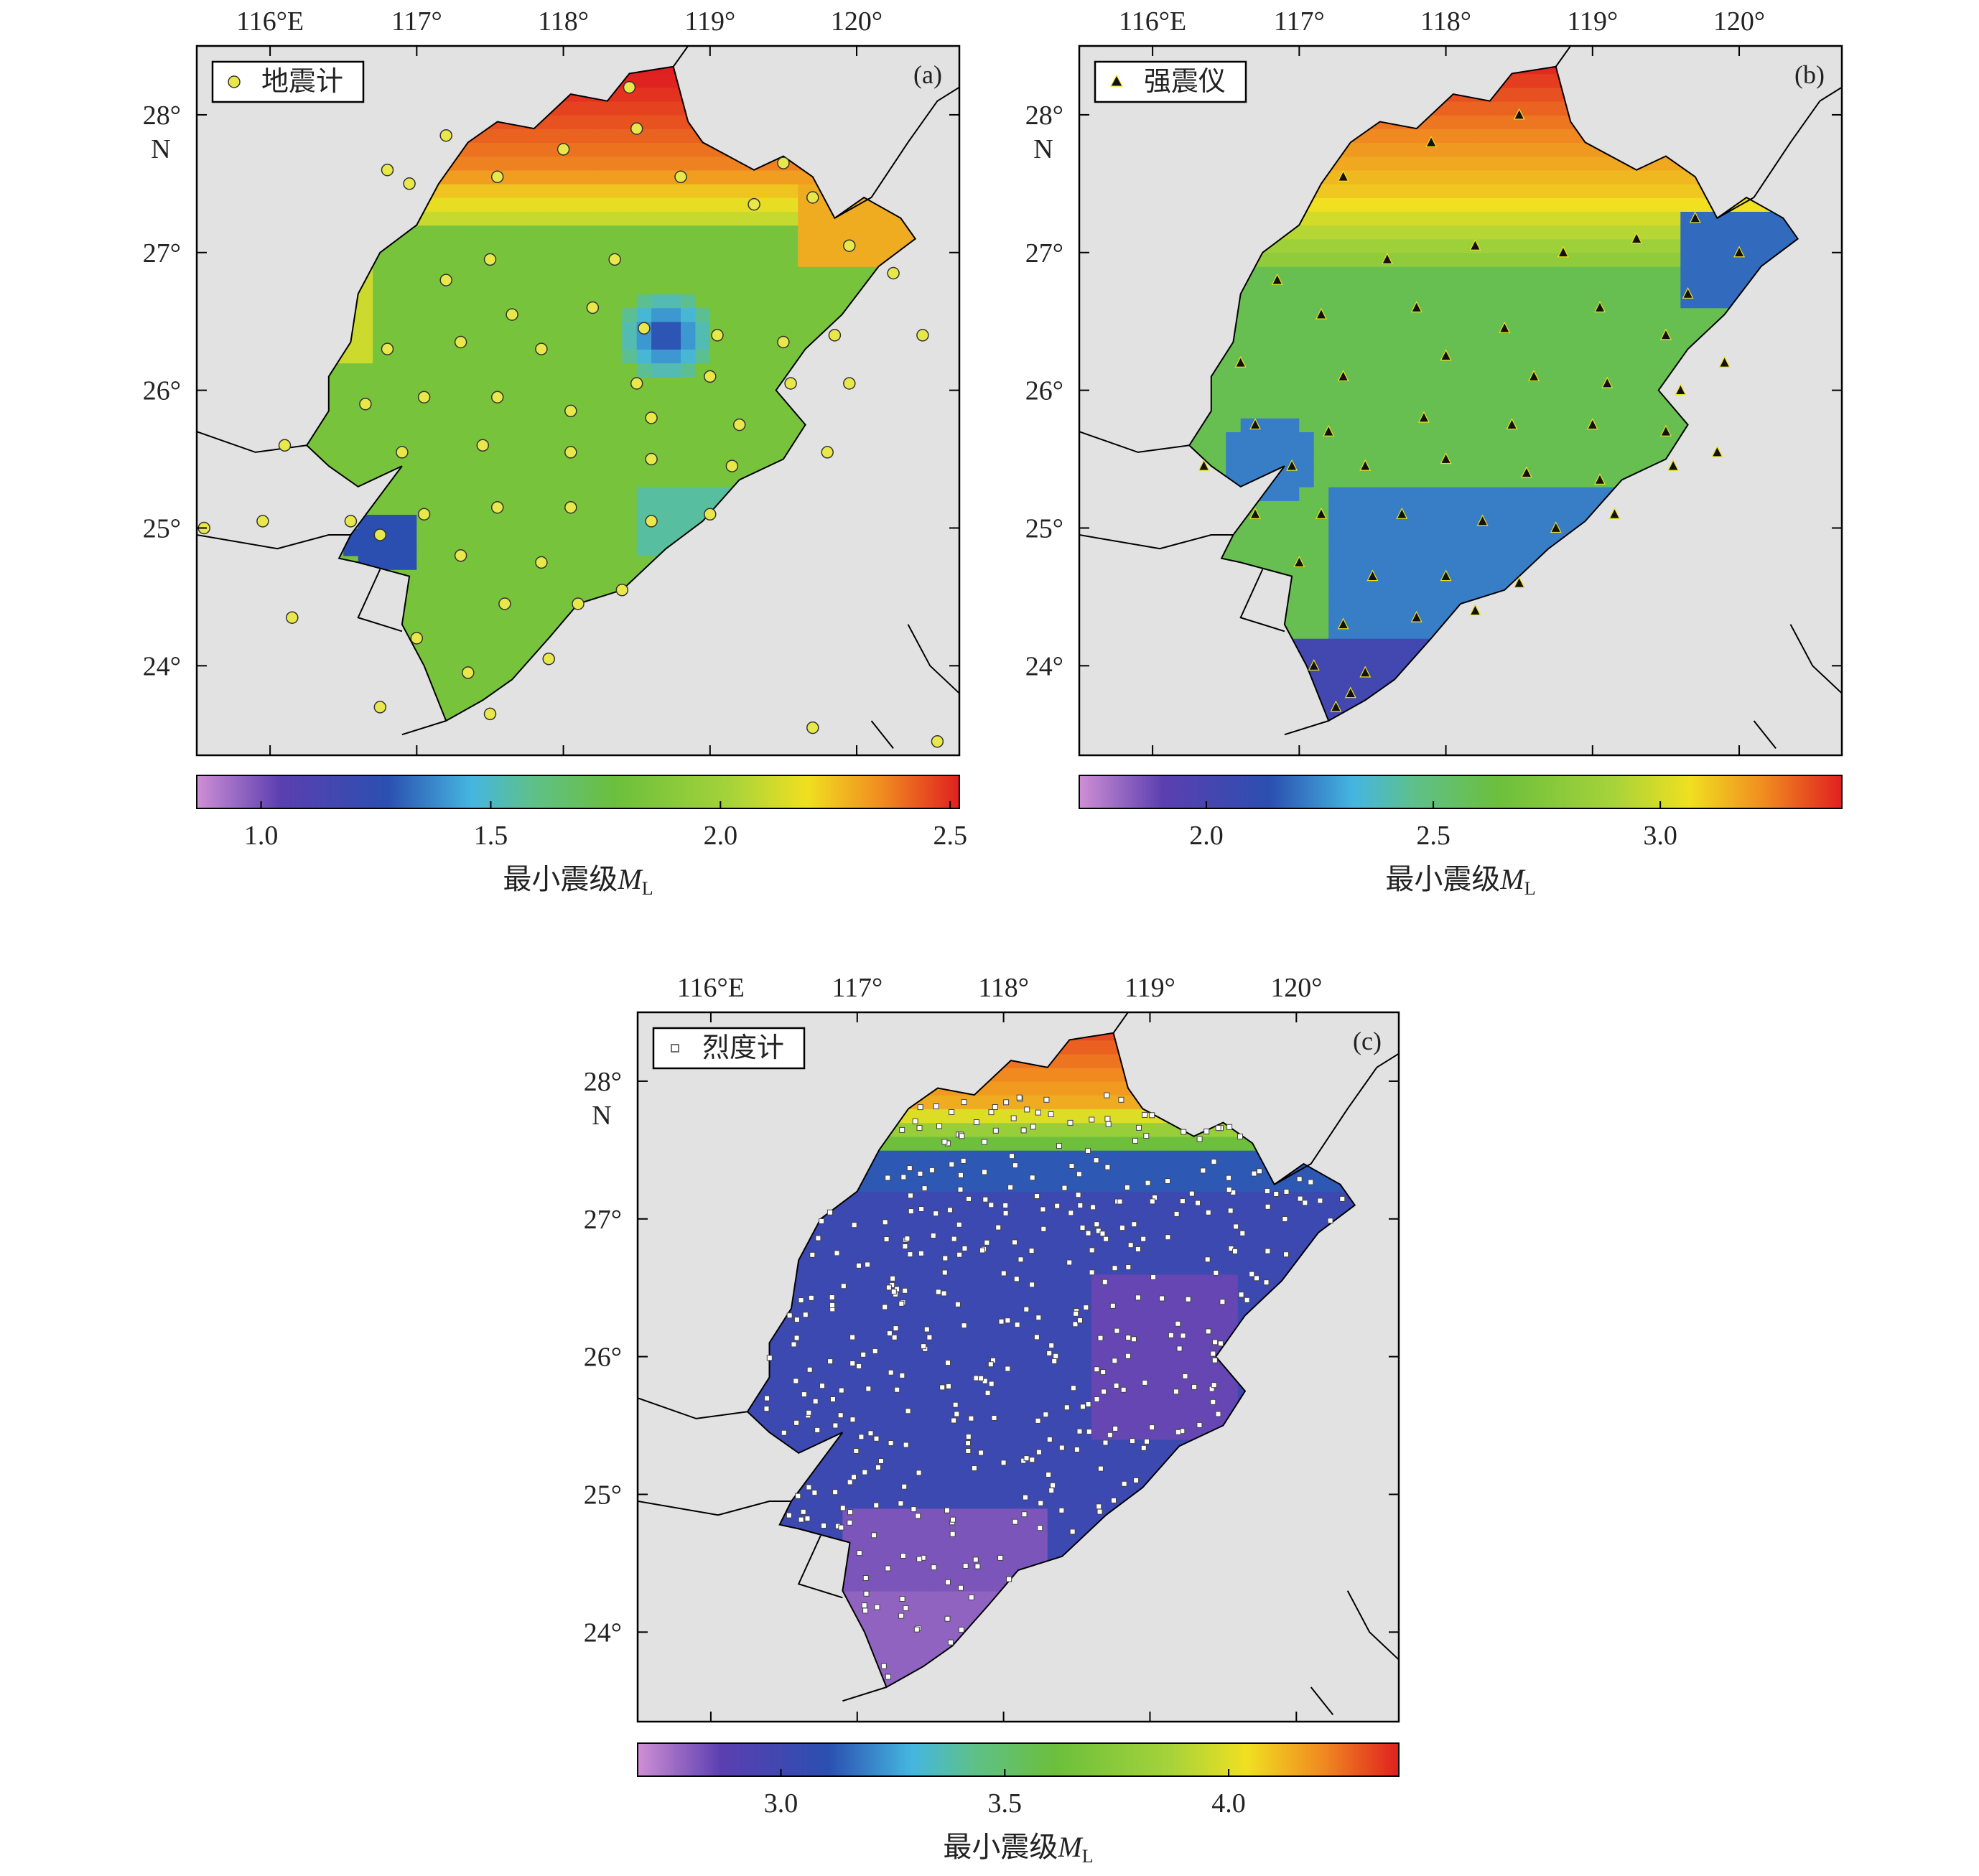  What do you see at coordinates (1018, 1804) in the screenshot?
I see `colorbar: 3.0 3.5 4.0 最小震级ML` at bounding box center [1018, 1804].